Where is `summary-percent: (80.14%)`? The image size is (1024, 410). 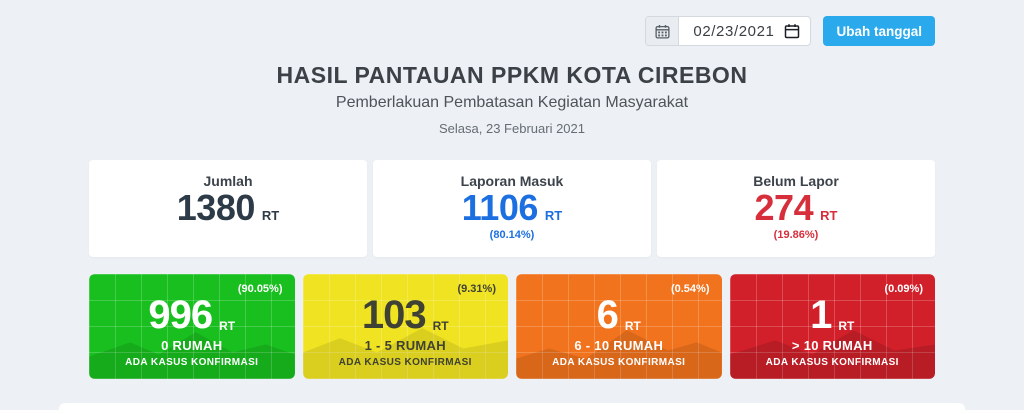
summary-percent: (80.14%) is located at coordinates (512, 235).